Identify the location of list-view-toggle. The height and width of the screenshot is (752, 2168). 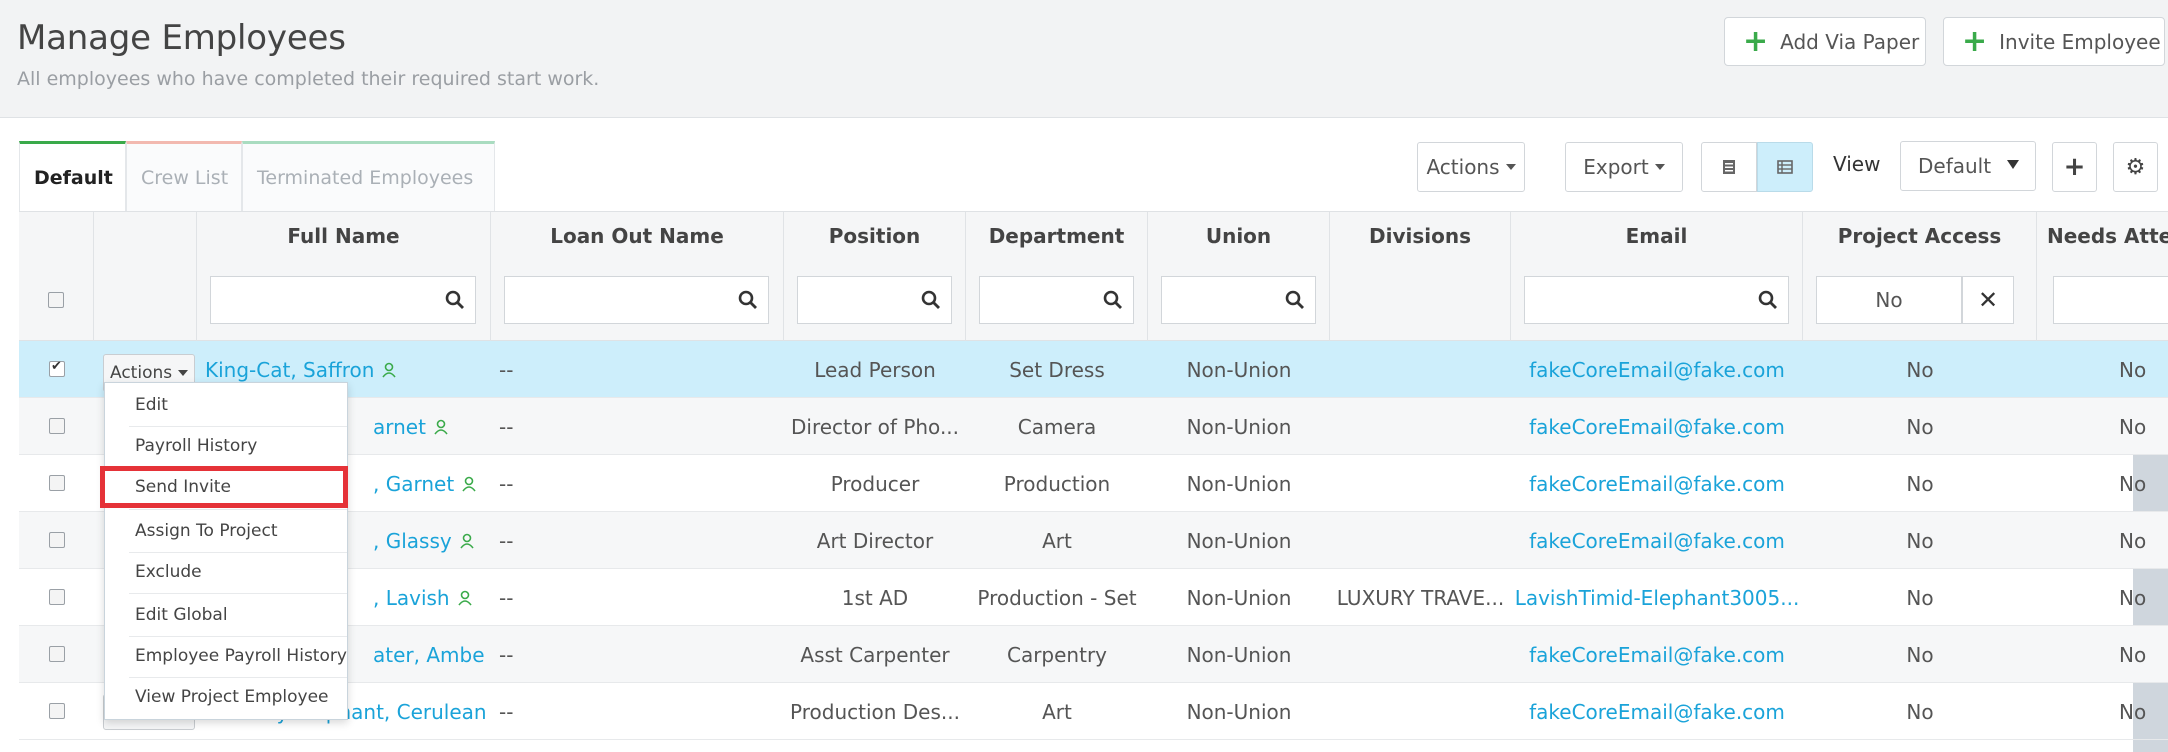
(1729, 167).